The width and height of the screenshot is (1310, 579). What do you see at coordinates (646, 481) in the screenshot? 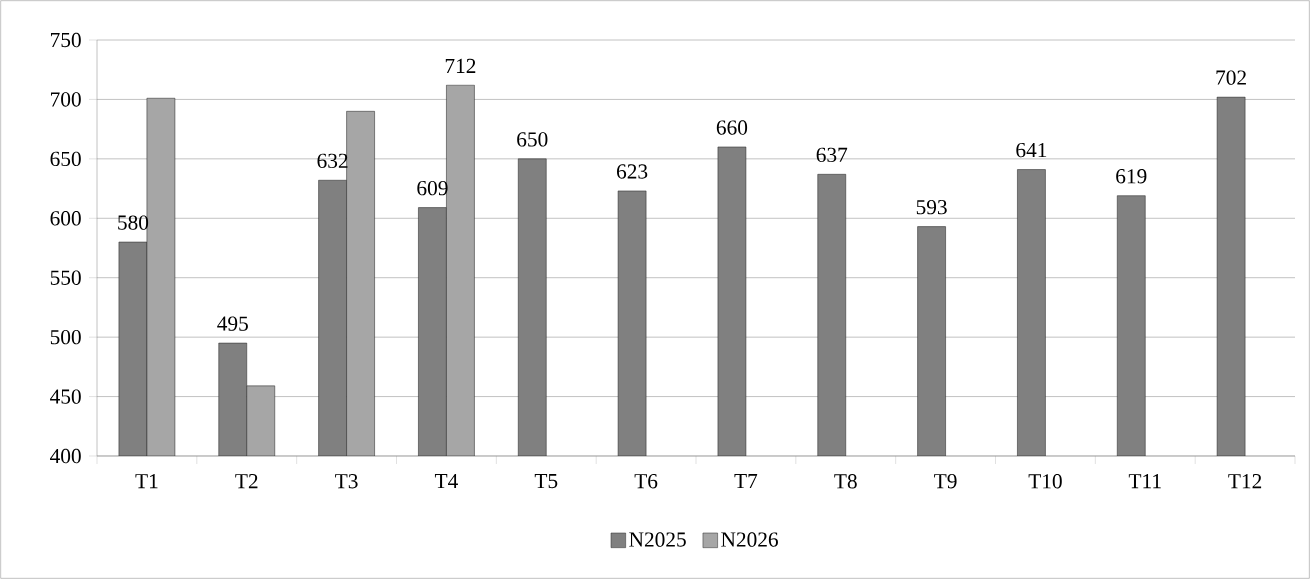
I see `x-tick-label: T6` at bounding box center [646, 481].